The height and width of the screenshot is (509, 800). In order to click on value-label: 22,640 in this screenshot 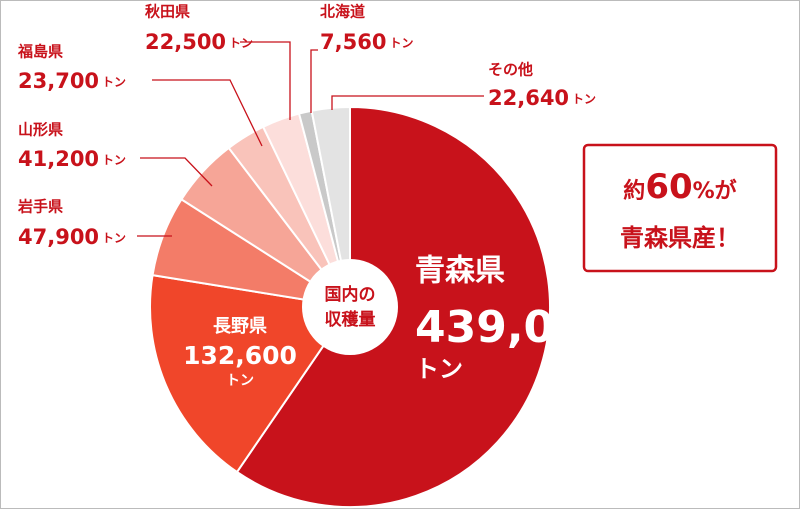, I will do `click(528, 98)`.